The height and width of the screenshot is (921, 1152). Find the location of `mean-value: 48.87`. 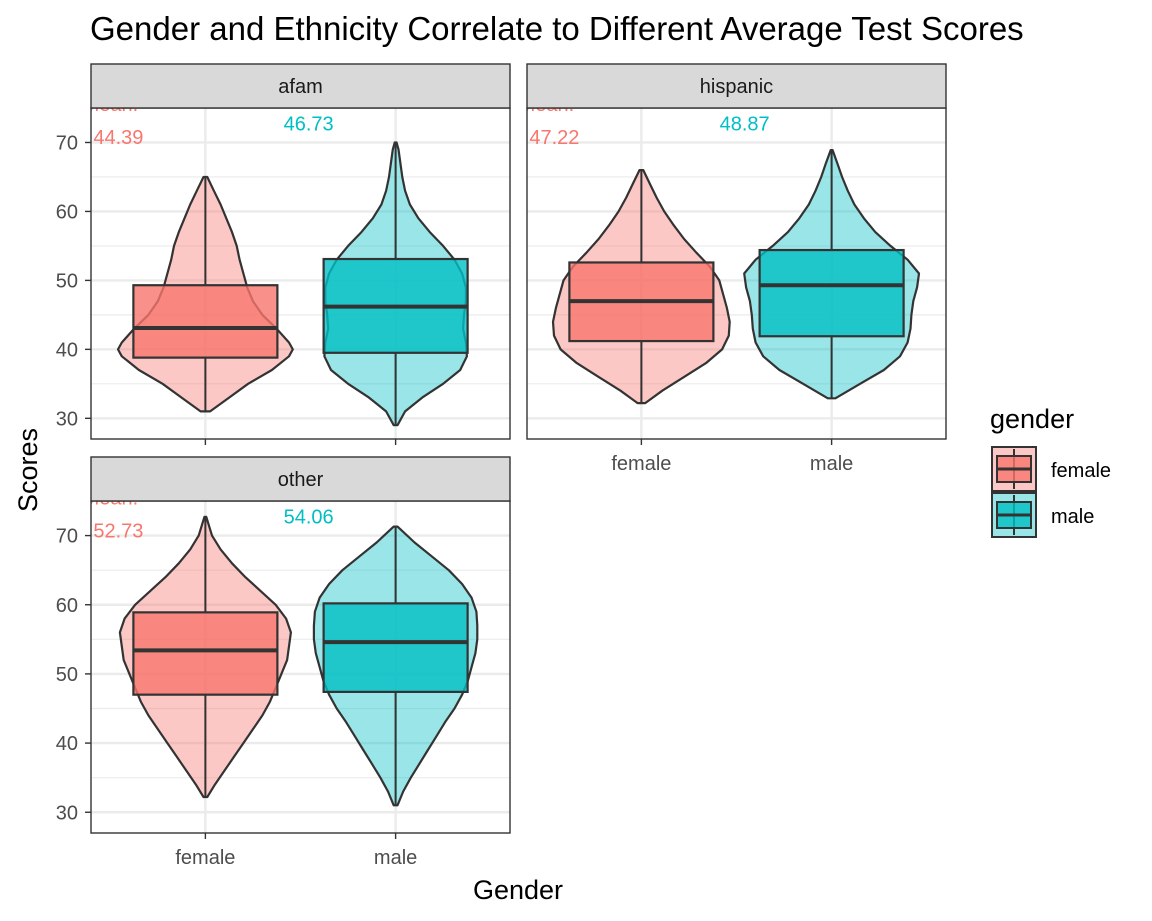

mean-value: 48.87 is located at coordinates (745, 124).